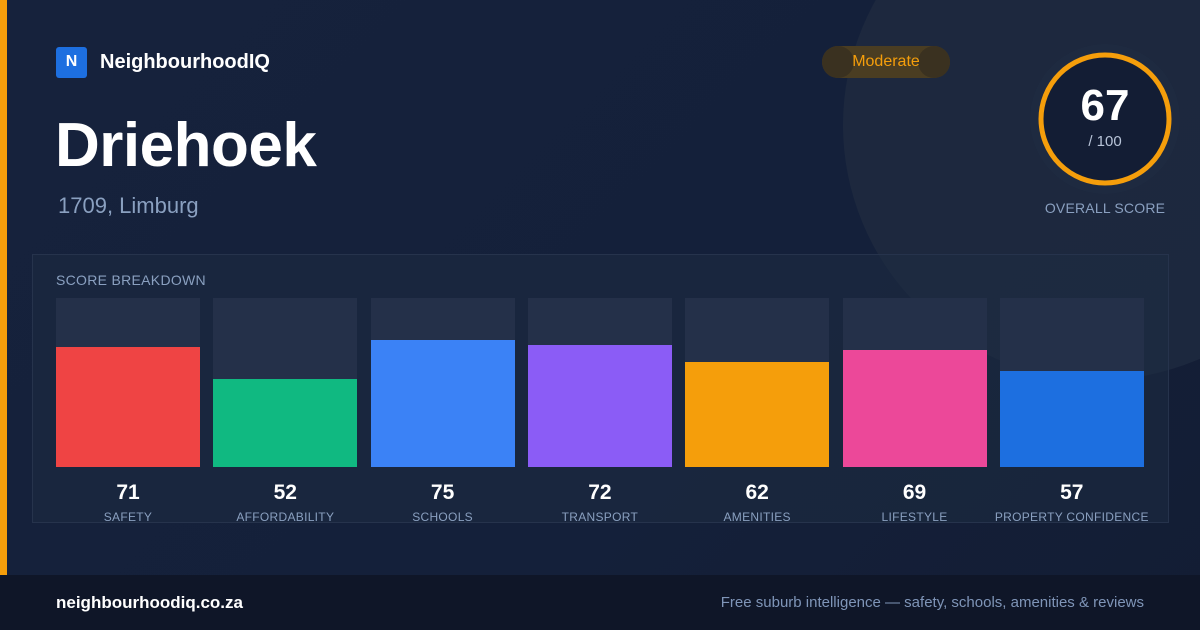 The width and height of the screenshot is (1200, 630). Describe the element at coordinates (3, 287) in the screenshot. I see `accent-bar` at that location.